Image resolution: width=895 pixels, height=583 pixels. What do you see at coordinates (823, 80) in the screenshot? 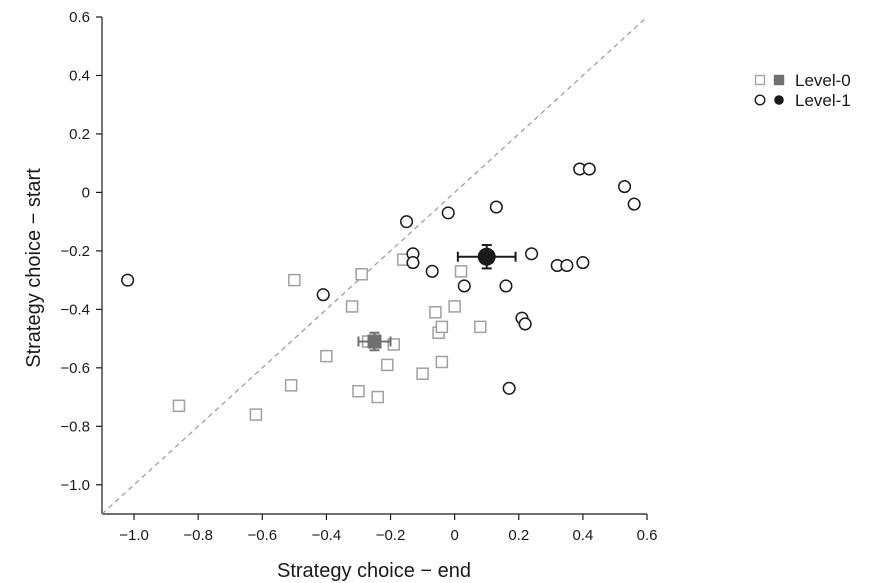
I see `legend-label-level0: Level-0` at bounding box center [823, 80].